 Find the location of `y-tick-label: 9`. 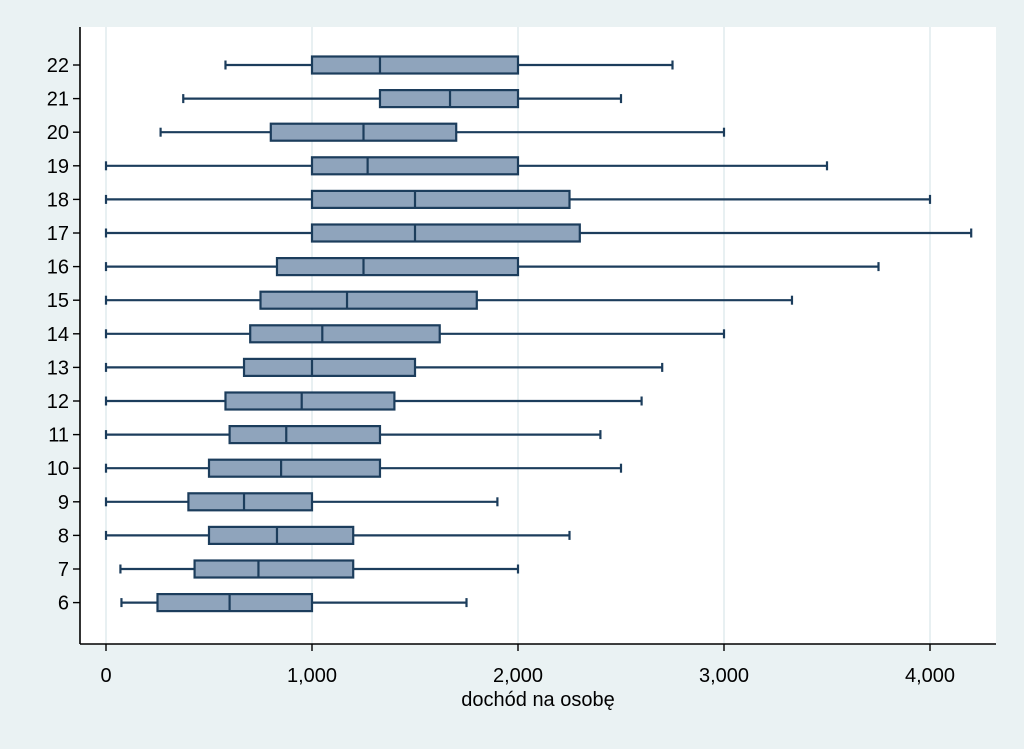

y-tick-label: 9 is located at coordinates (63, 503).